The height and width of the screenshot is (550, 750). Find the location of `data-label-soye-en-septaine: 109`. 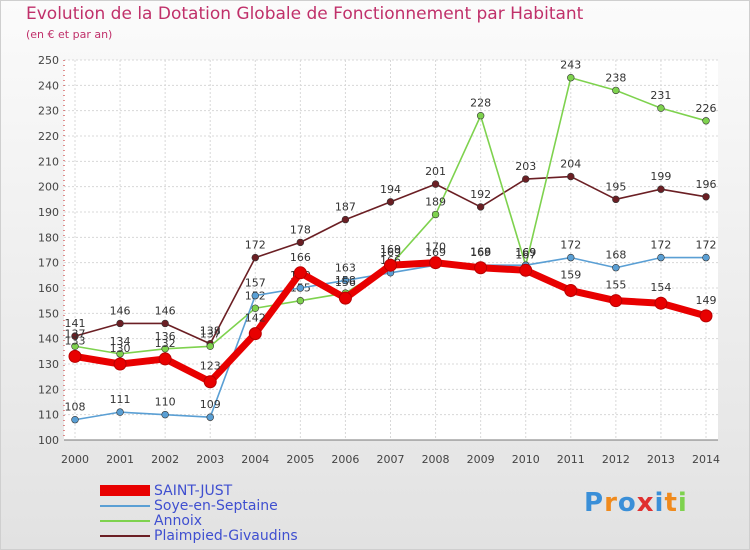

data-label-soye-en-septaine: 109 is located at coordinates (210, 404).